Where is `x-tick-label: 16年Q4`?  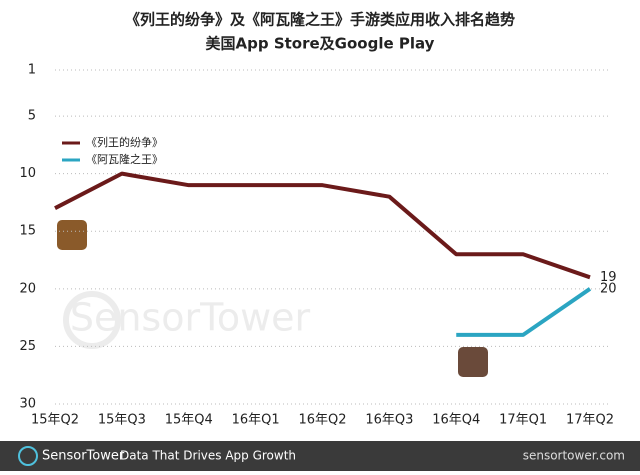 x-tick-label: 16年Q4 is located at coordinates (456, 420).